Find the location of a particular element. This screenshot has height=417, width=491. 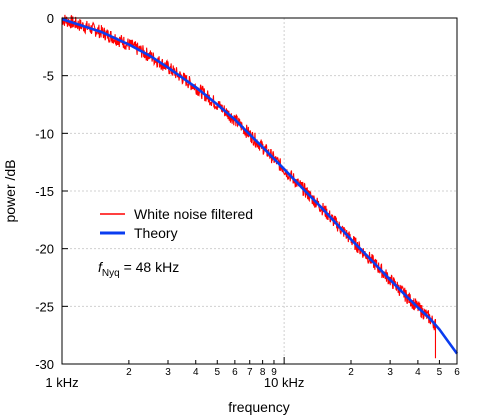

x-major-tick-label: 1 kHz is located at coordinates (61, 382).